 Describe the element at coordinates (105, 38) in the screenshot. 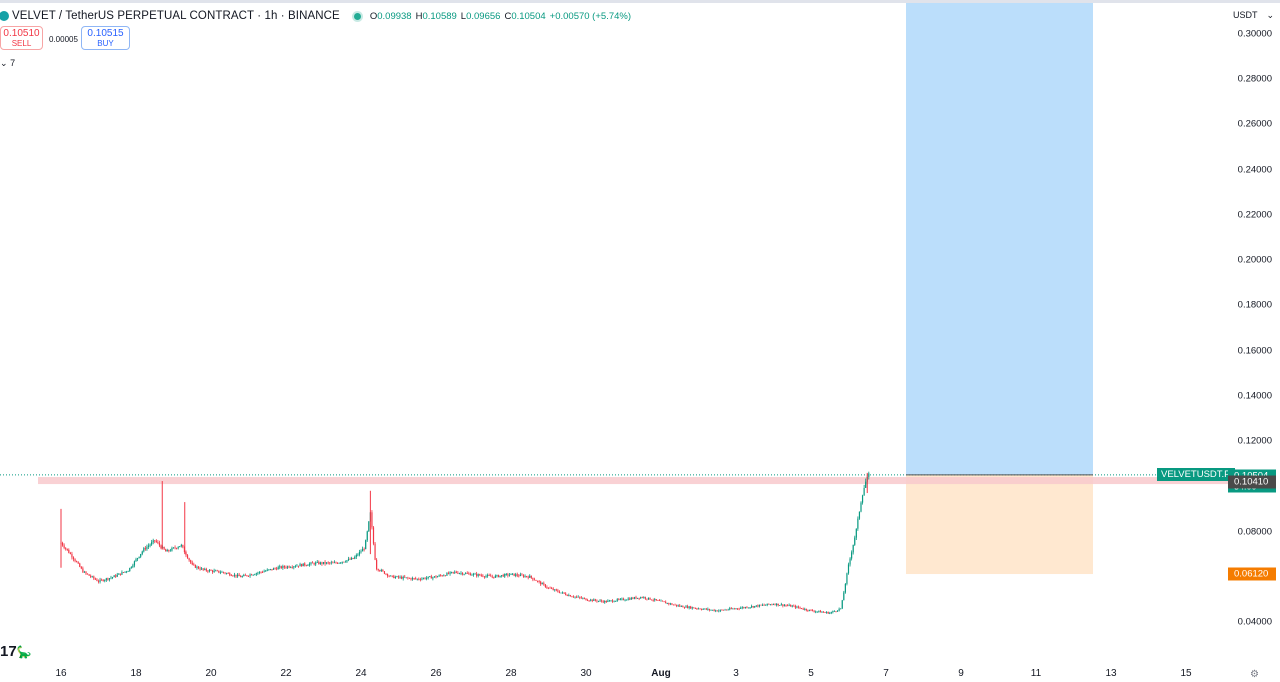

I see `buy-button: 0.10515 BUY` at that location.